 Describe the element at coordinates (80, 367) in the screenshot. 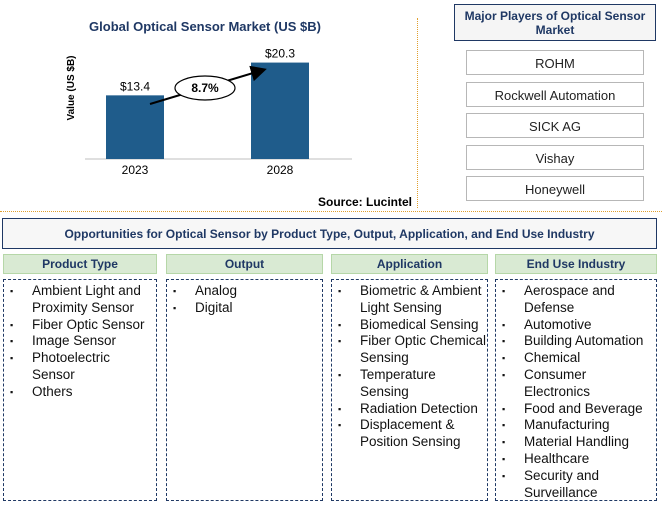

I see `list-item: Photoelectric Sensor` at that location.